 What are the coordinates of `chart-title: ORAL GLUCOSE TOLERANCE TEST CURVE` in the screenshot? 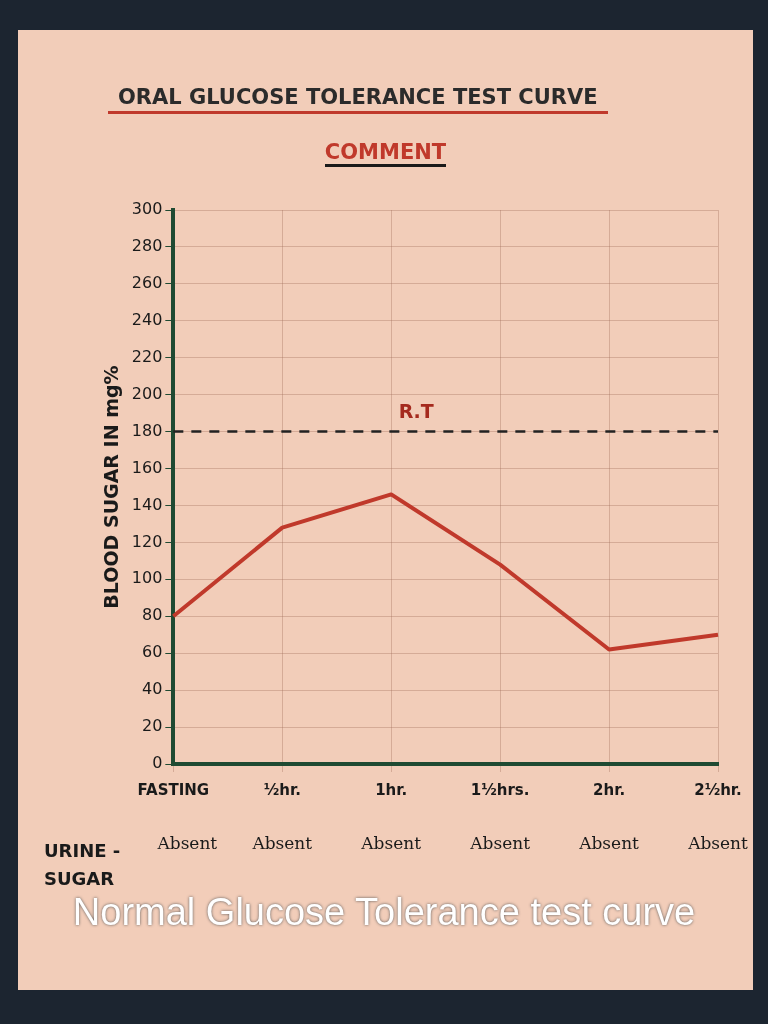 It's located at (358, 99).